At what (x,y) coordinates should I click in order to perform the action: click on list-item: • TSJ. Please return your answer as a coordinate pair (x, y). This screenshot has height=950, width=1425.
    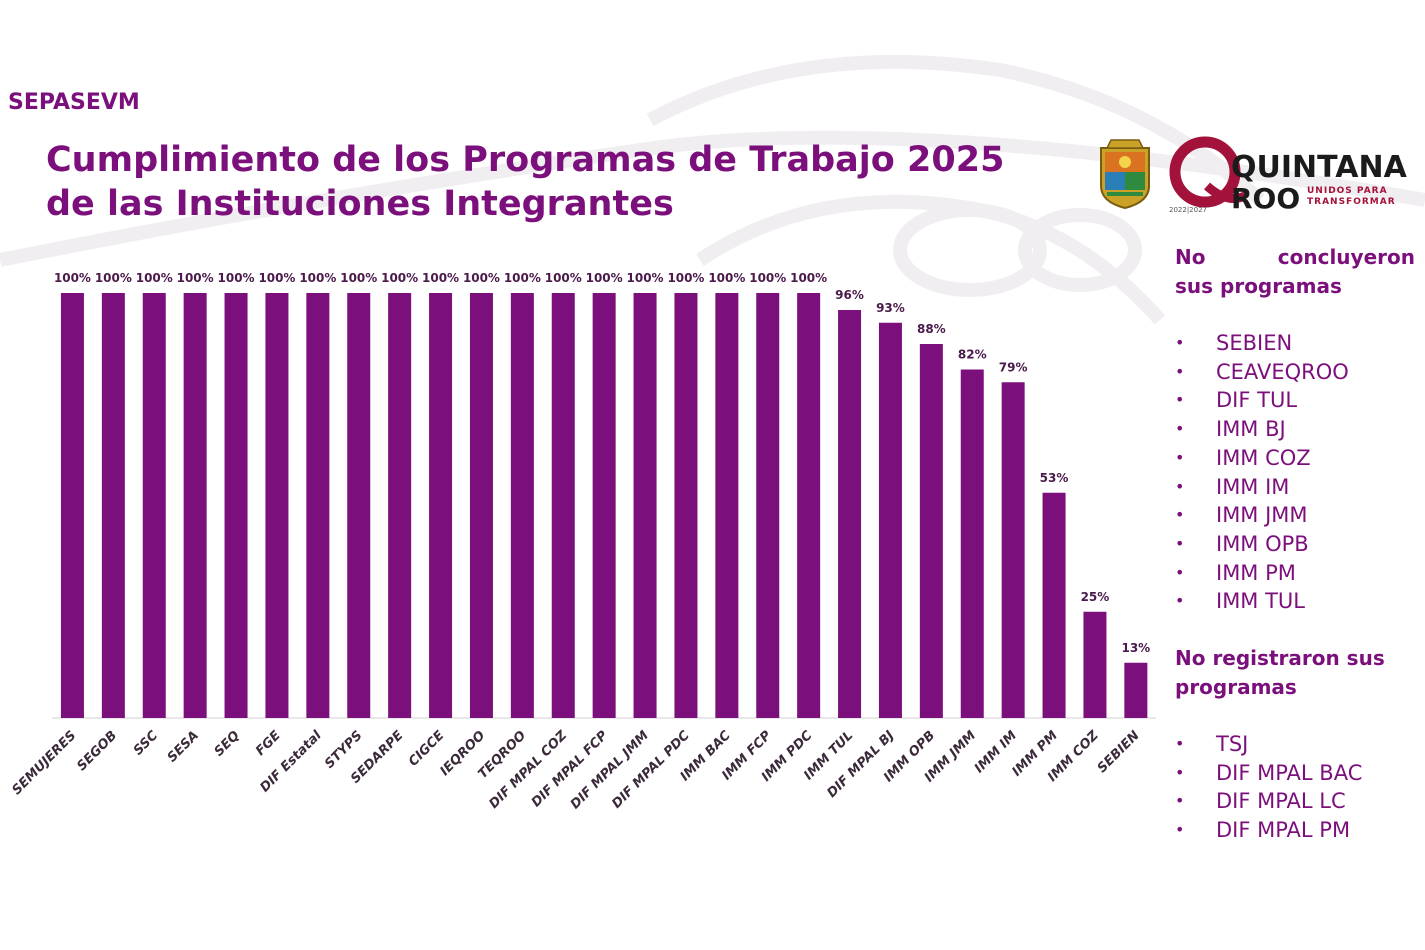
    Looking at the image, I should click on (1295, 744).